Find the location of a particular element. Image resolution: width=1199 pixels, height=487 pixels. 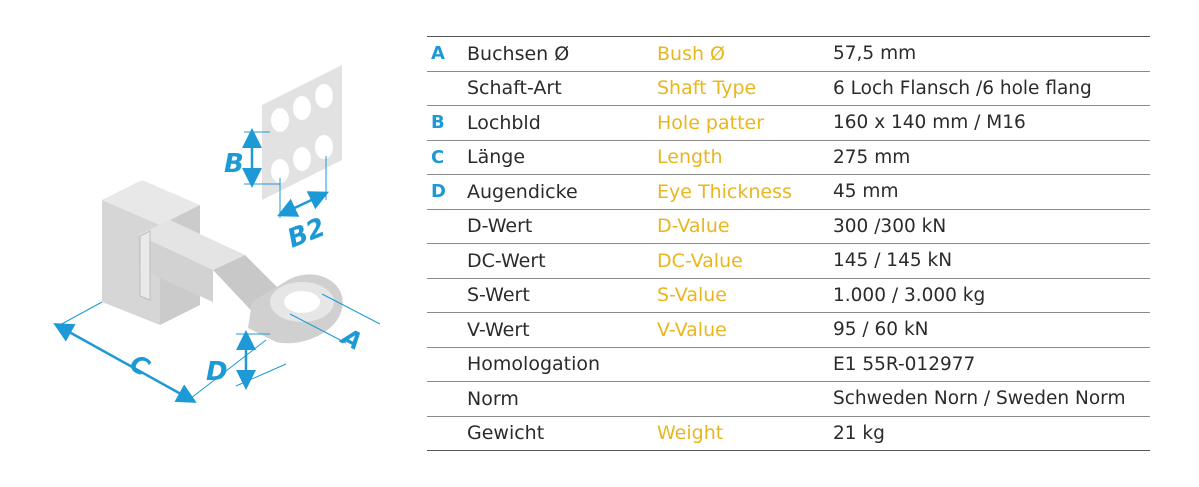

table-row: A Buchsen Ø Bush Ø 57,5 mm is located at coordinates (788, 54).